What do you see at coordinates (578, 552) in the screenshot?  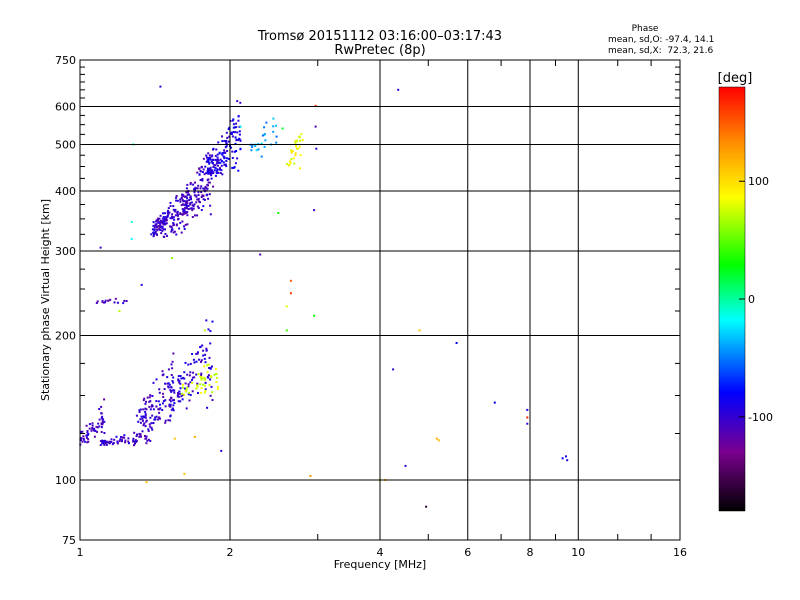 I see `x-tick-label: 10` at bounding box center [578, 552].